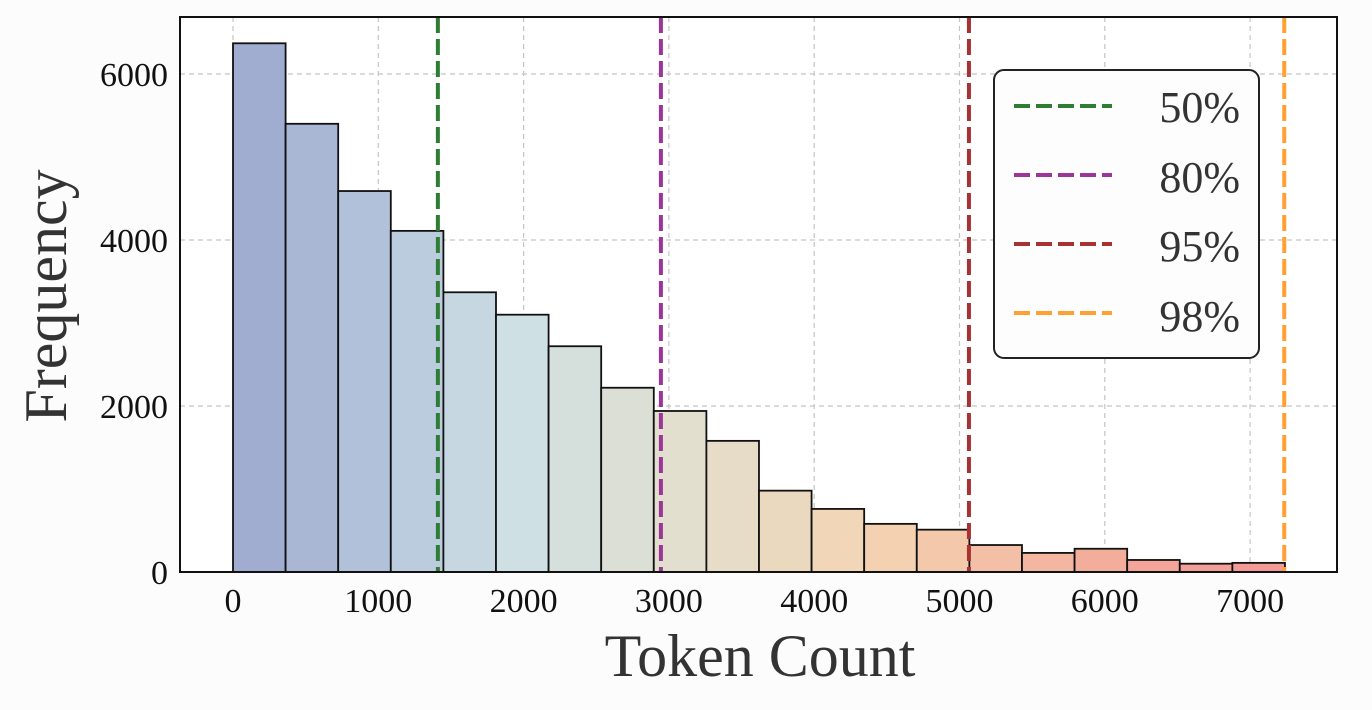 This screenshot has width=1372, height=710. Describe the element at coordinates (1199, 246) in the screenshot. I see `legend-label-95: 95%` at that location.